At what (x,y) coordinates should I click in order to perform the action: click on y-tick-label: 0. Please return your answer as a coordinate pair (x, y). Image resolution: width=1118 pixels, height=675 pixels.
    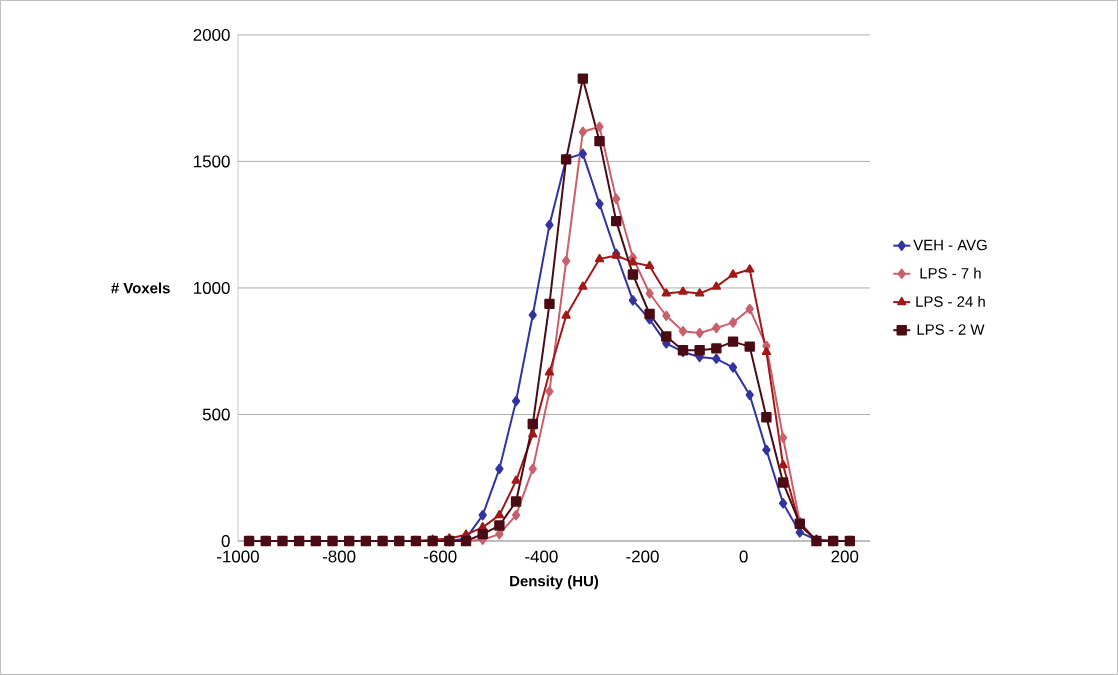
    Looking at the image, I should click on (225, 541).